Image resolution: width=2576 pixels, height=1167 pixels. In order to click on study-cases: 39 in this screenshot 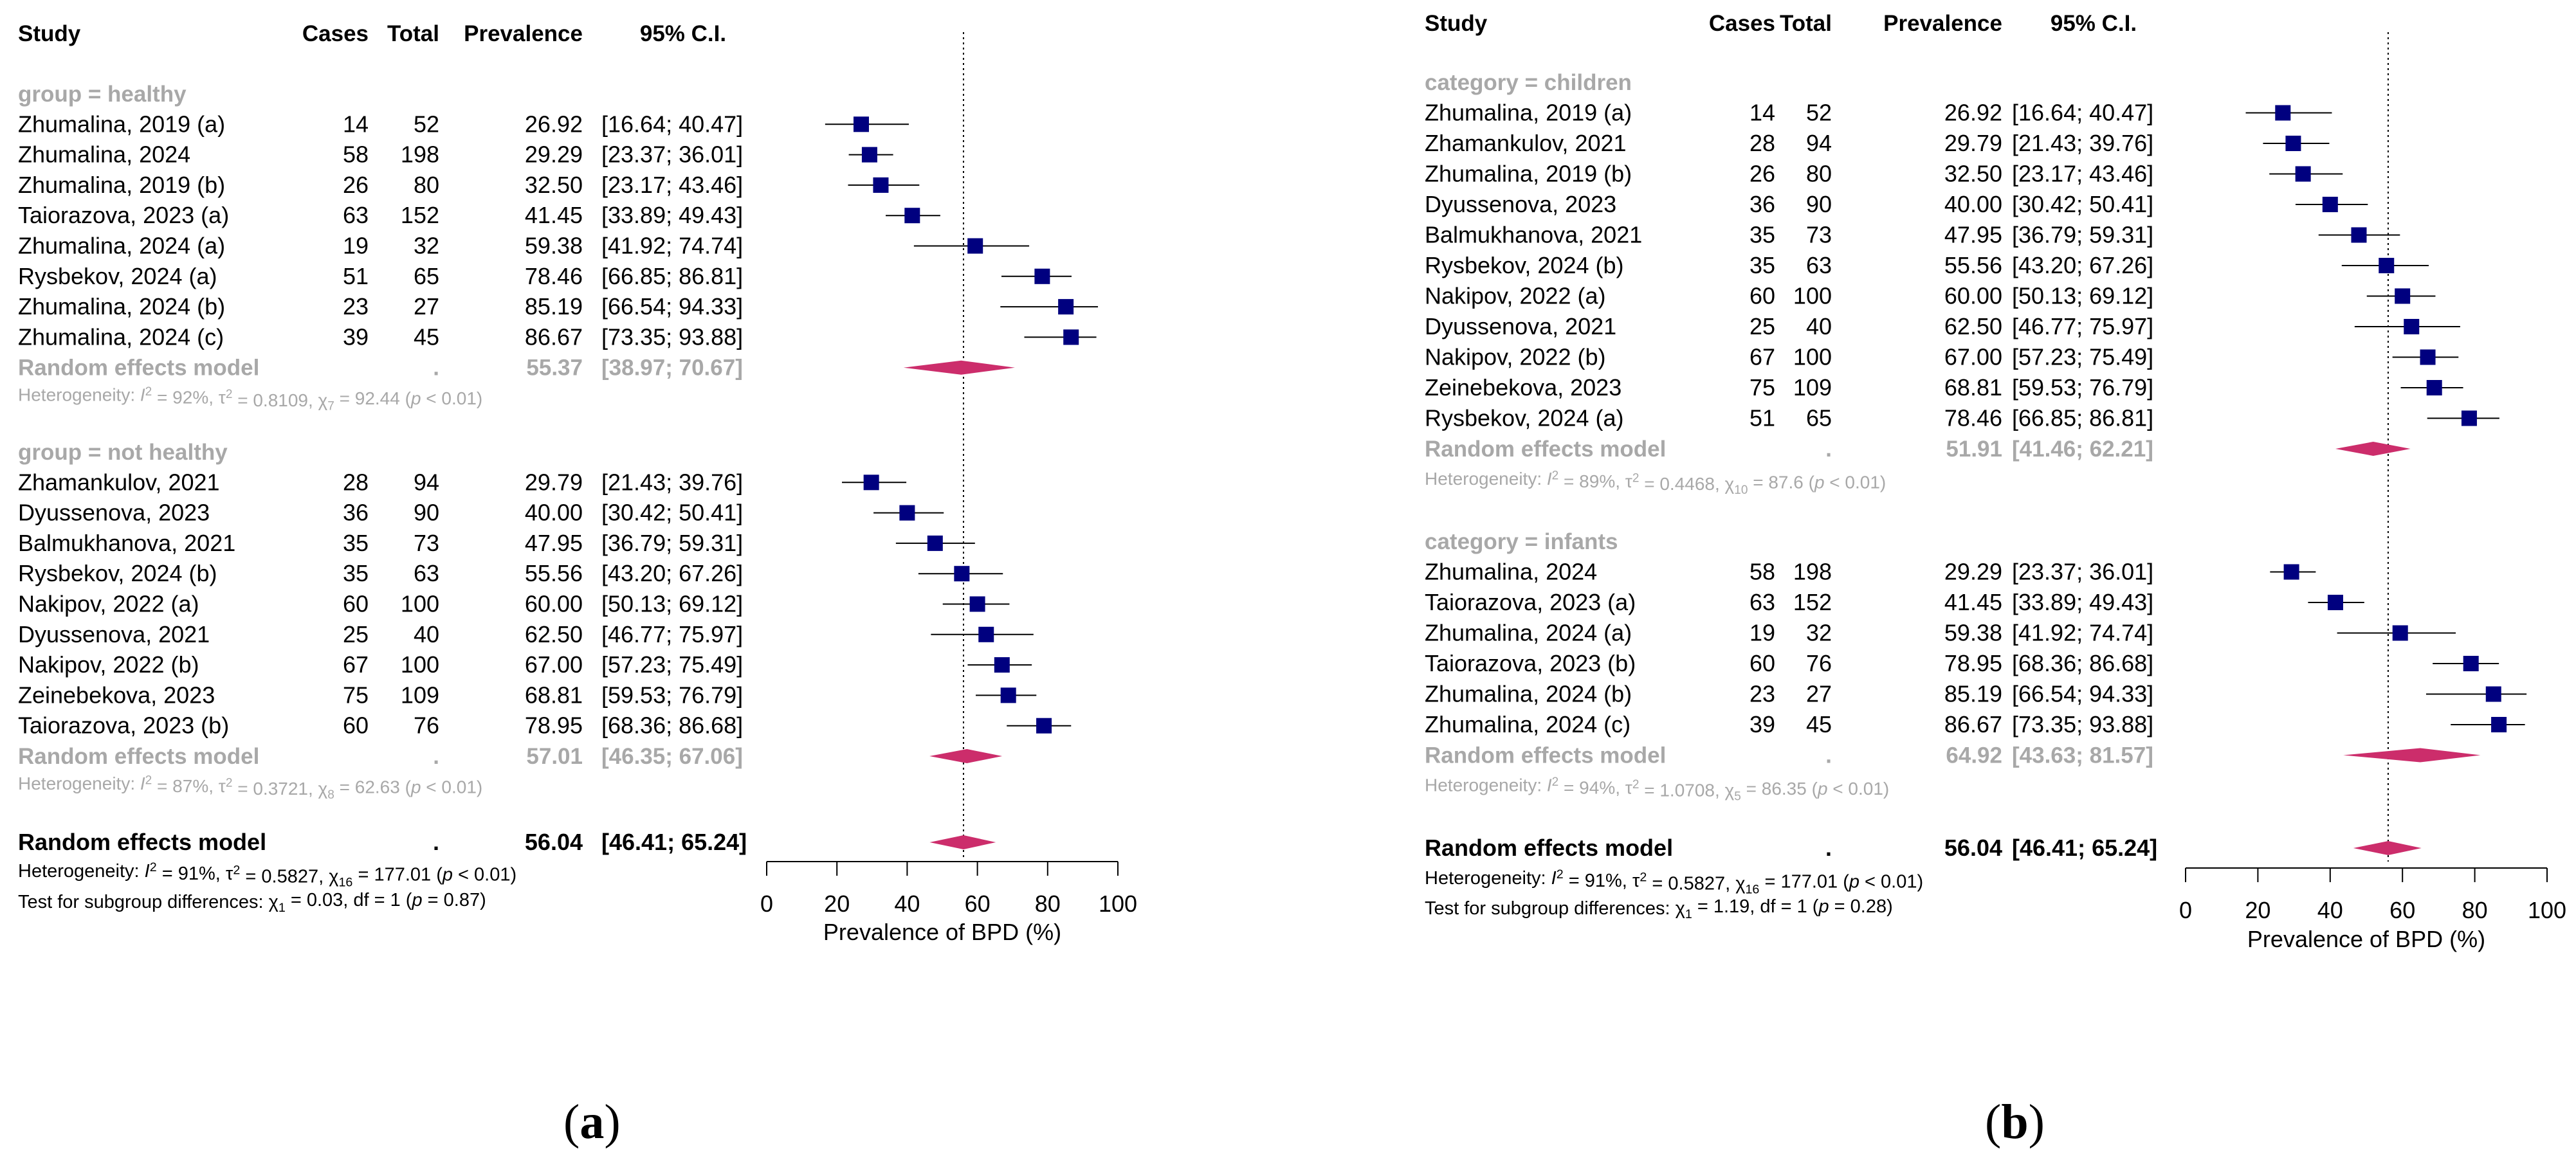, I will do `click(356, 336)`.